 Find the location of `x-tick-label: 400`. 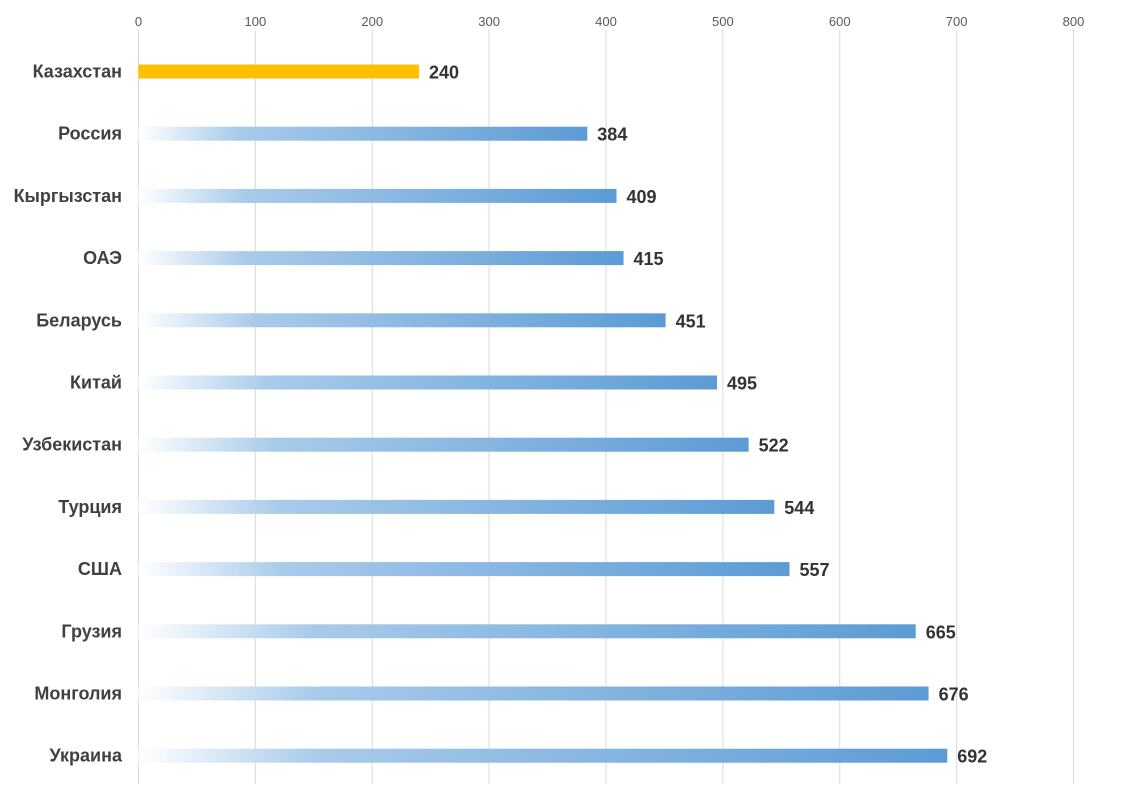

x-tick-label: 400 is located at coordinates (606, 21).